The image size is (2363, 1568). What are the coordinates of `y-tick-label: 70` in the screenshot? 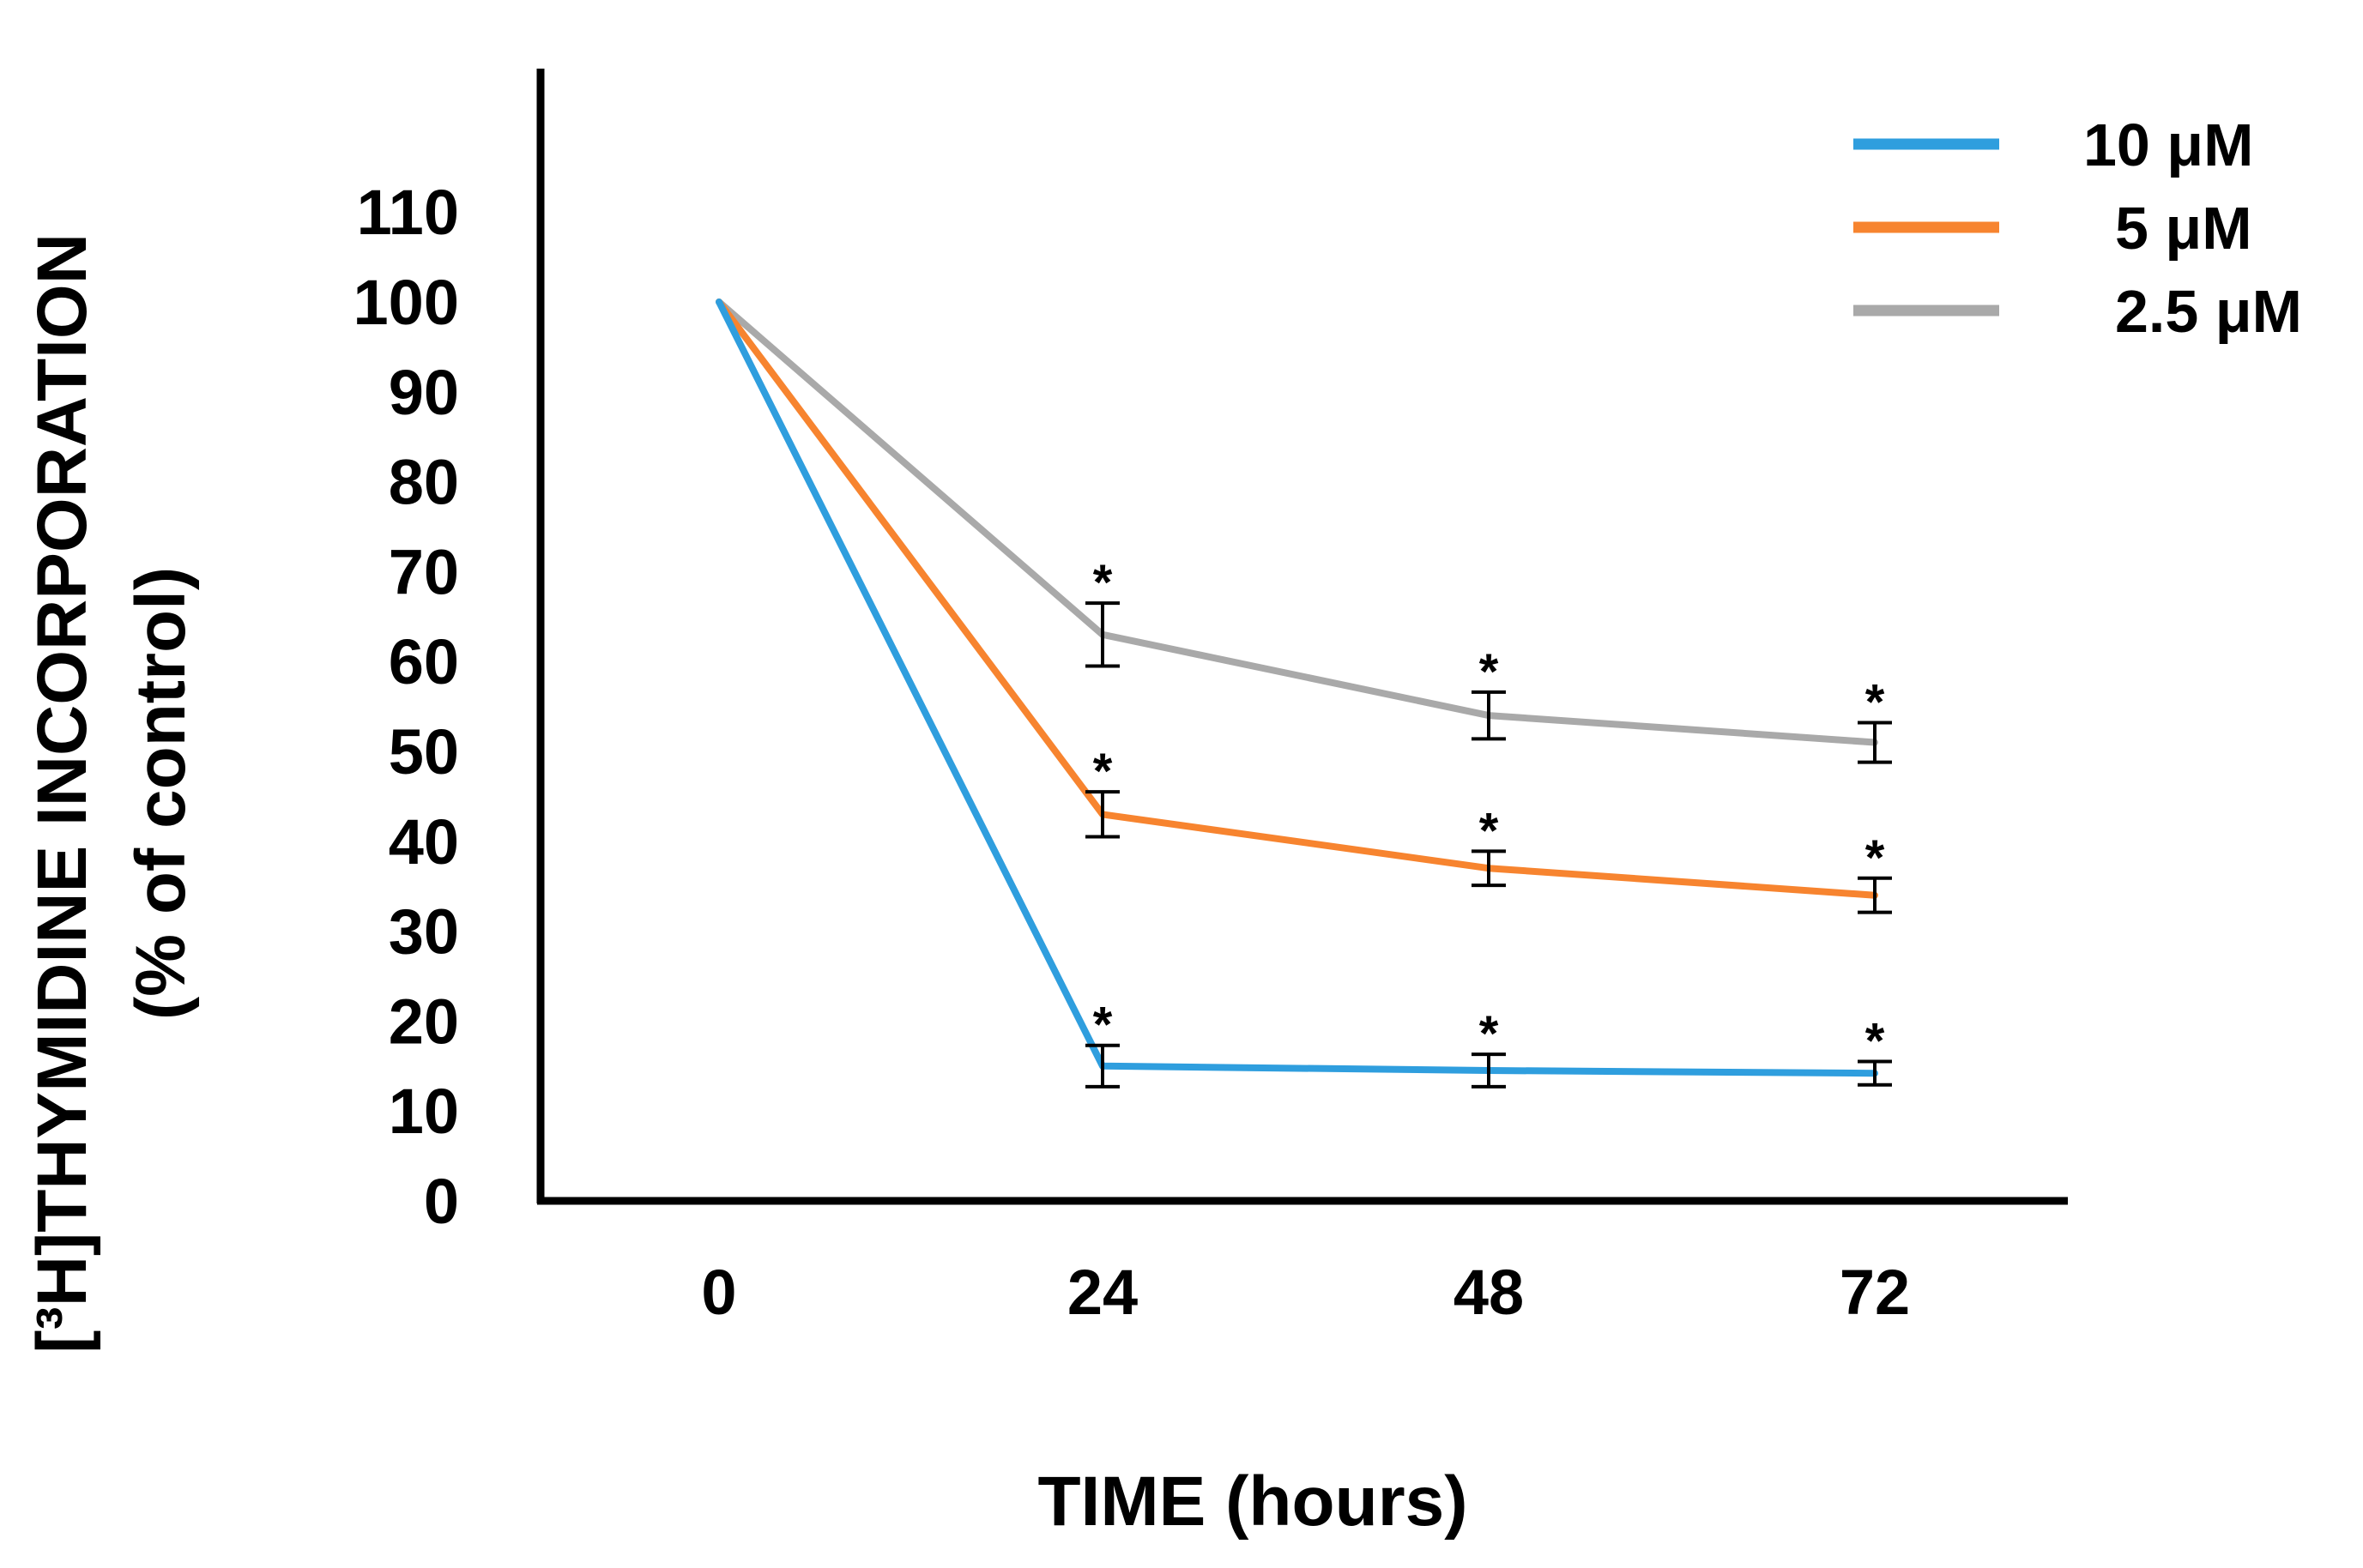 It's located at (424, 572).